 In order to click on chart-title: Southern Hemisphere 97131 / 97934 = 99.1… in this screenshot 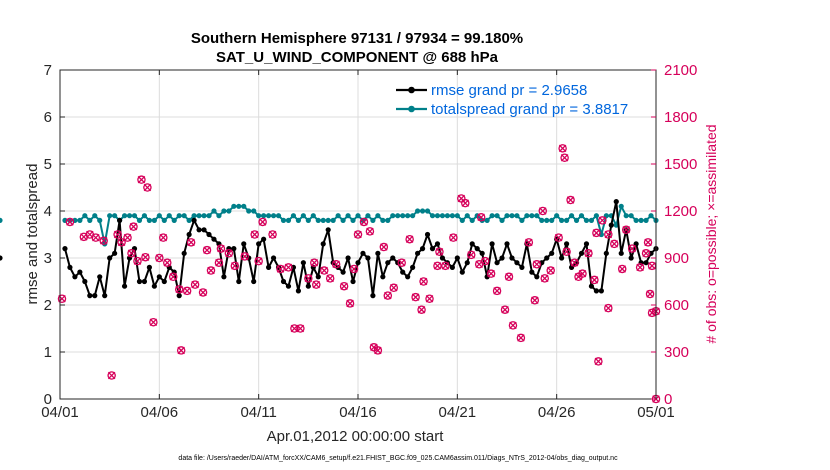, I will do `click(357, 38)`.